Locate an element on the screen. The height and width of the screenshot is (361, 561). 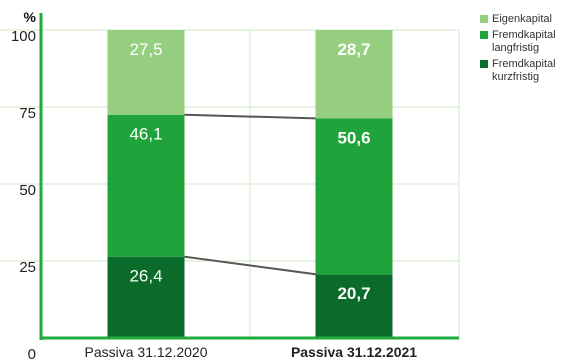
legend-item-fremdkapital-kurzfristig: Fremdkapital kurzfristig is located at coordinates (520, 71).